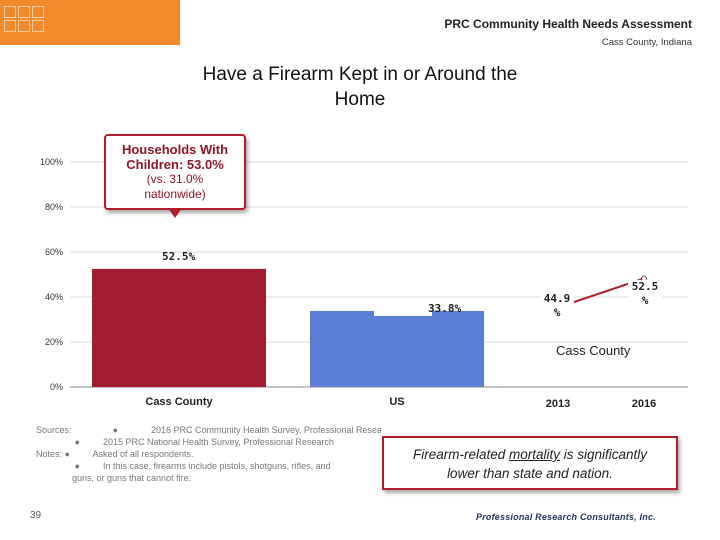 The height and width of the screenshot is (540, 720). What do you see at coordinates (54, 430) in the screenshot?
I see `sources-label: Sources:` at bounding box center [54, 430].